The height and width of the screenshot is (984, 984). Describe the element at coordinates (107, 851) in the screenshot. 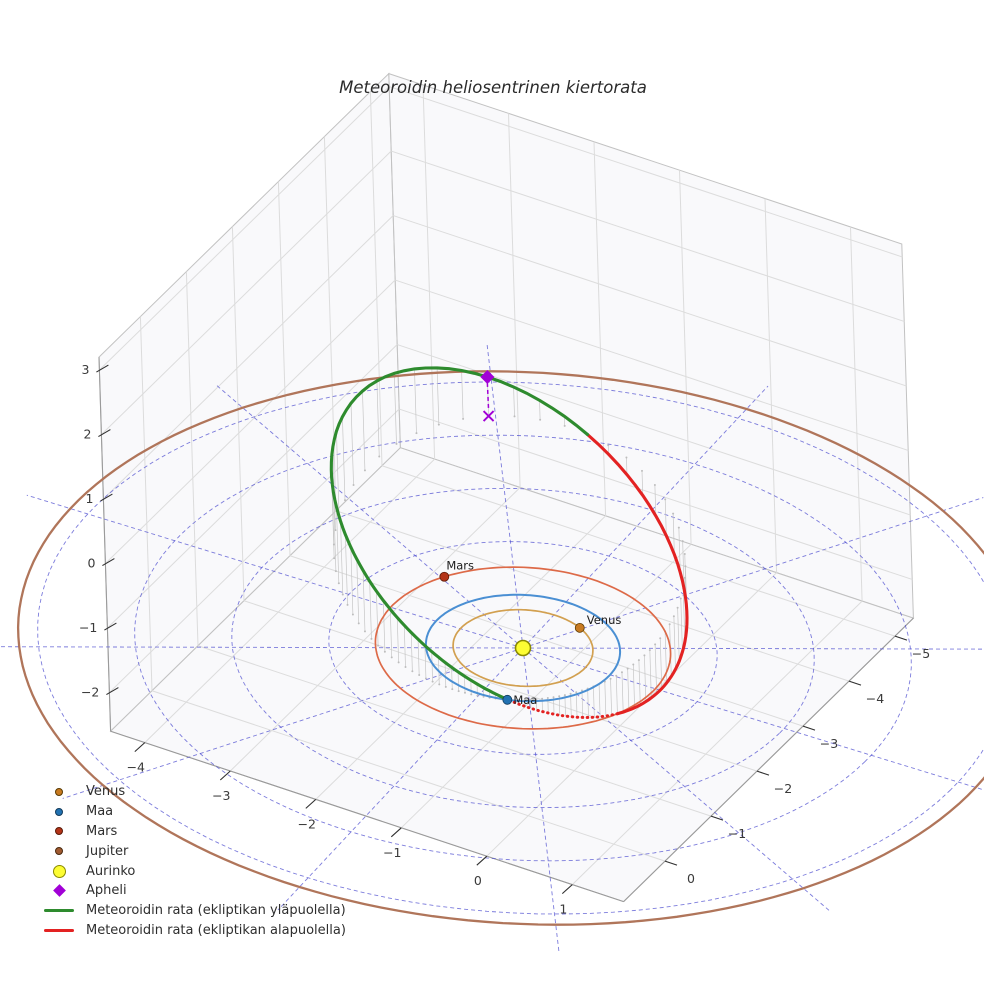

I see `legend-label: Jupiter` at that location.